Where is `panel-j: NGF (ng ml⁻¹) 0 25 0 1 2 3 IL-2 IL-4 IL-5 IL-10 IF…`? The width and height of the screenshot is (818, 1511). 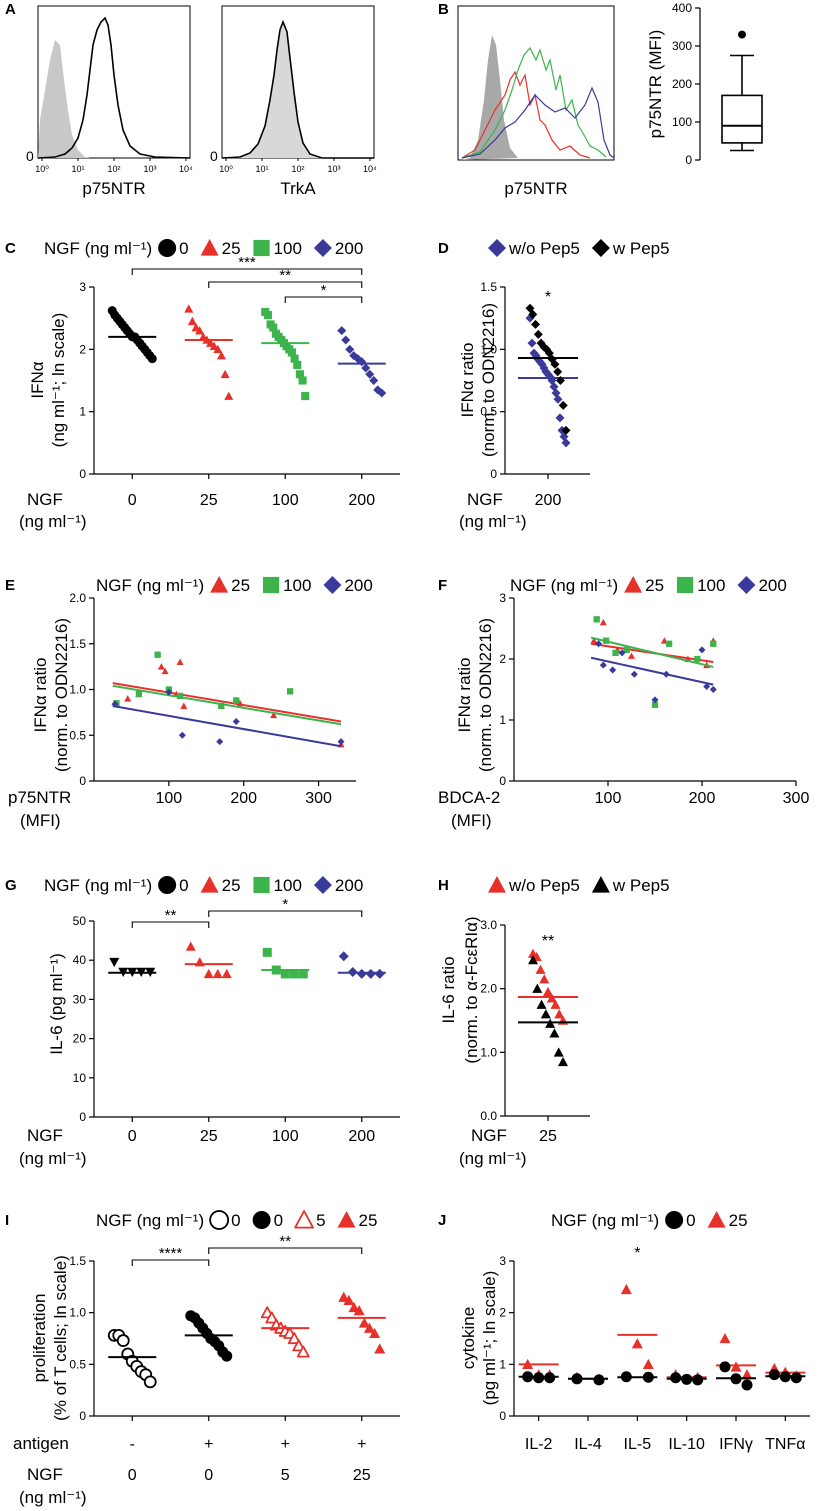
panel-j: NGF (ng ml⁻¹) 0 25 0 1 2 3 IL-2 IL-4 IL-5 IL-10 IF… is located at coordinates (634, 1332).